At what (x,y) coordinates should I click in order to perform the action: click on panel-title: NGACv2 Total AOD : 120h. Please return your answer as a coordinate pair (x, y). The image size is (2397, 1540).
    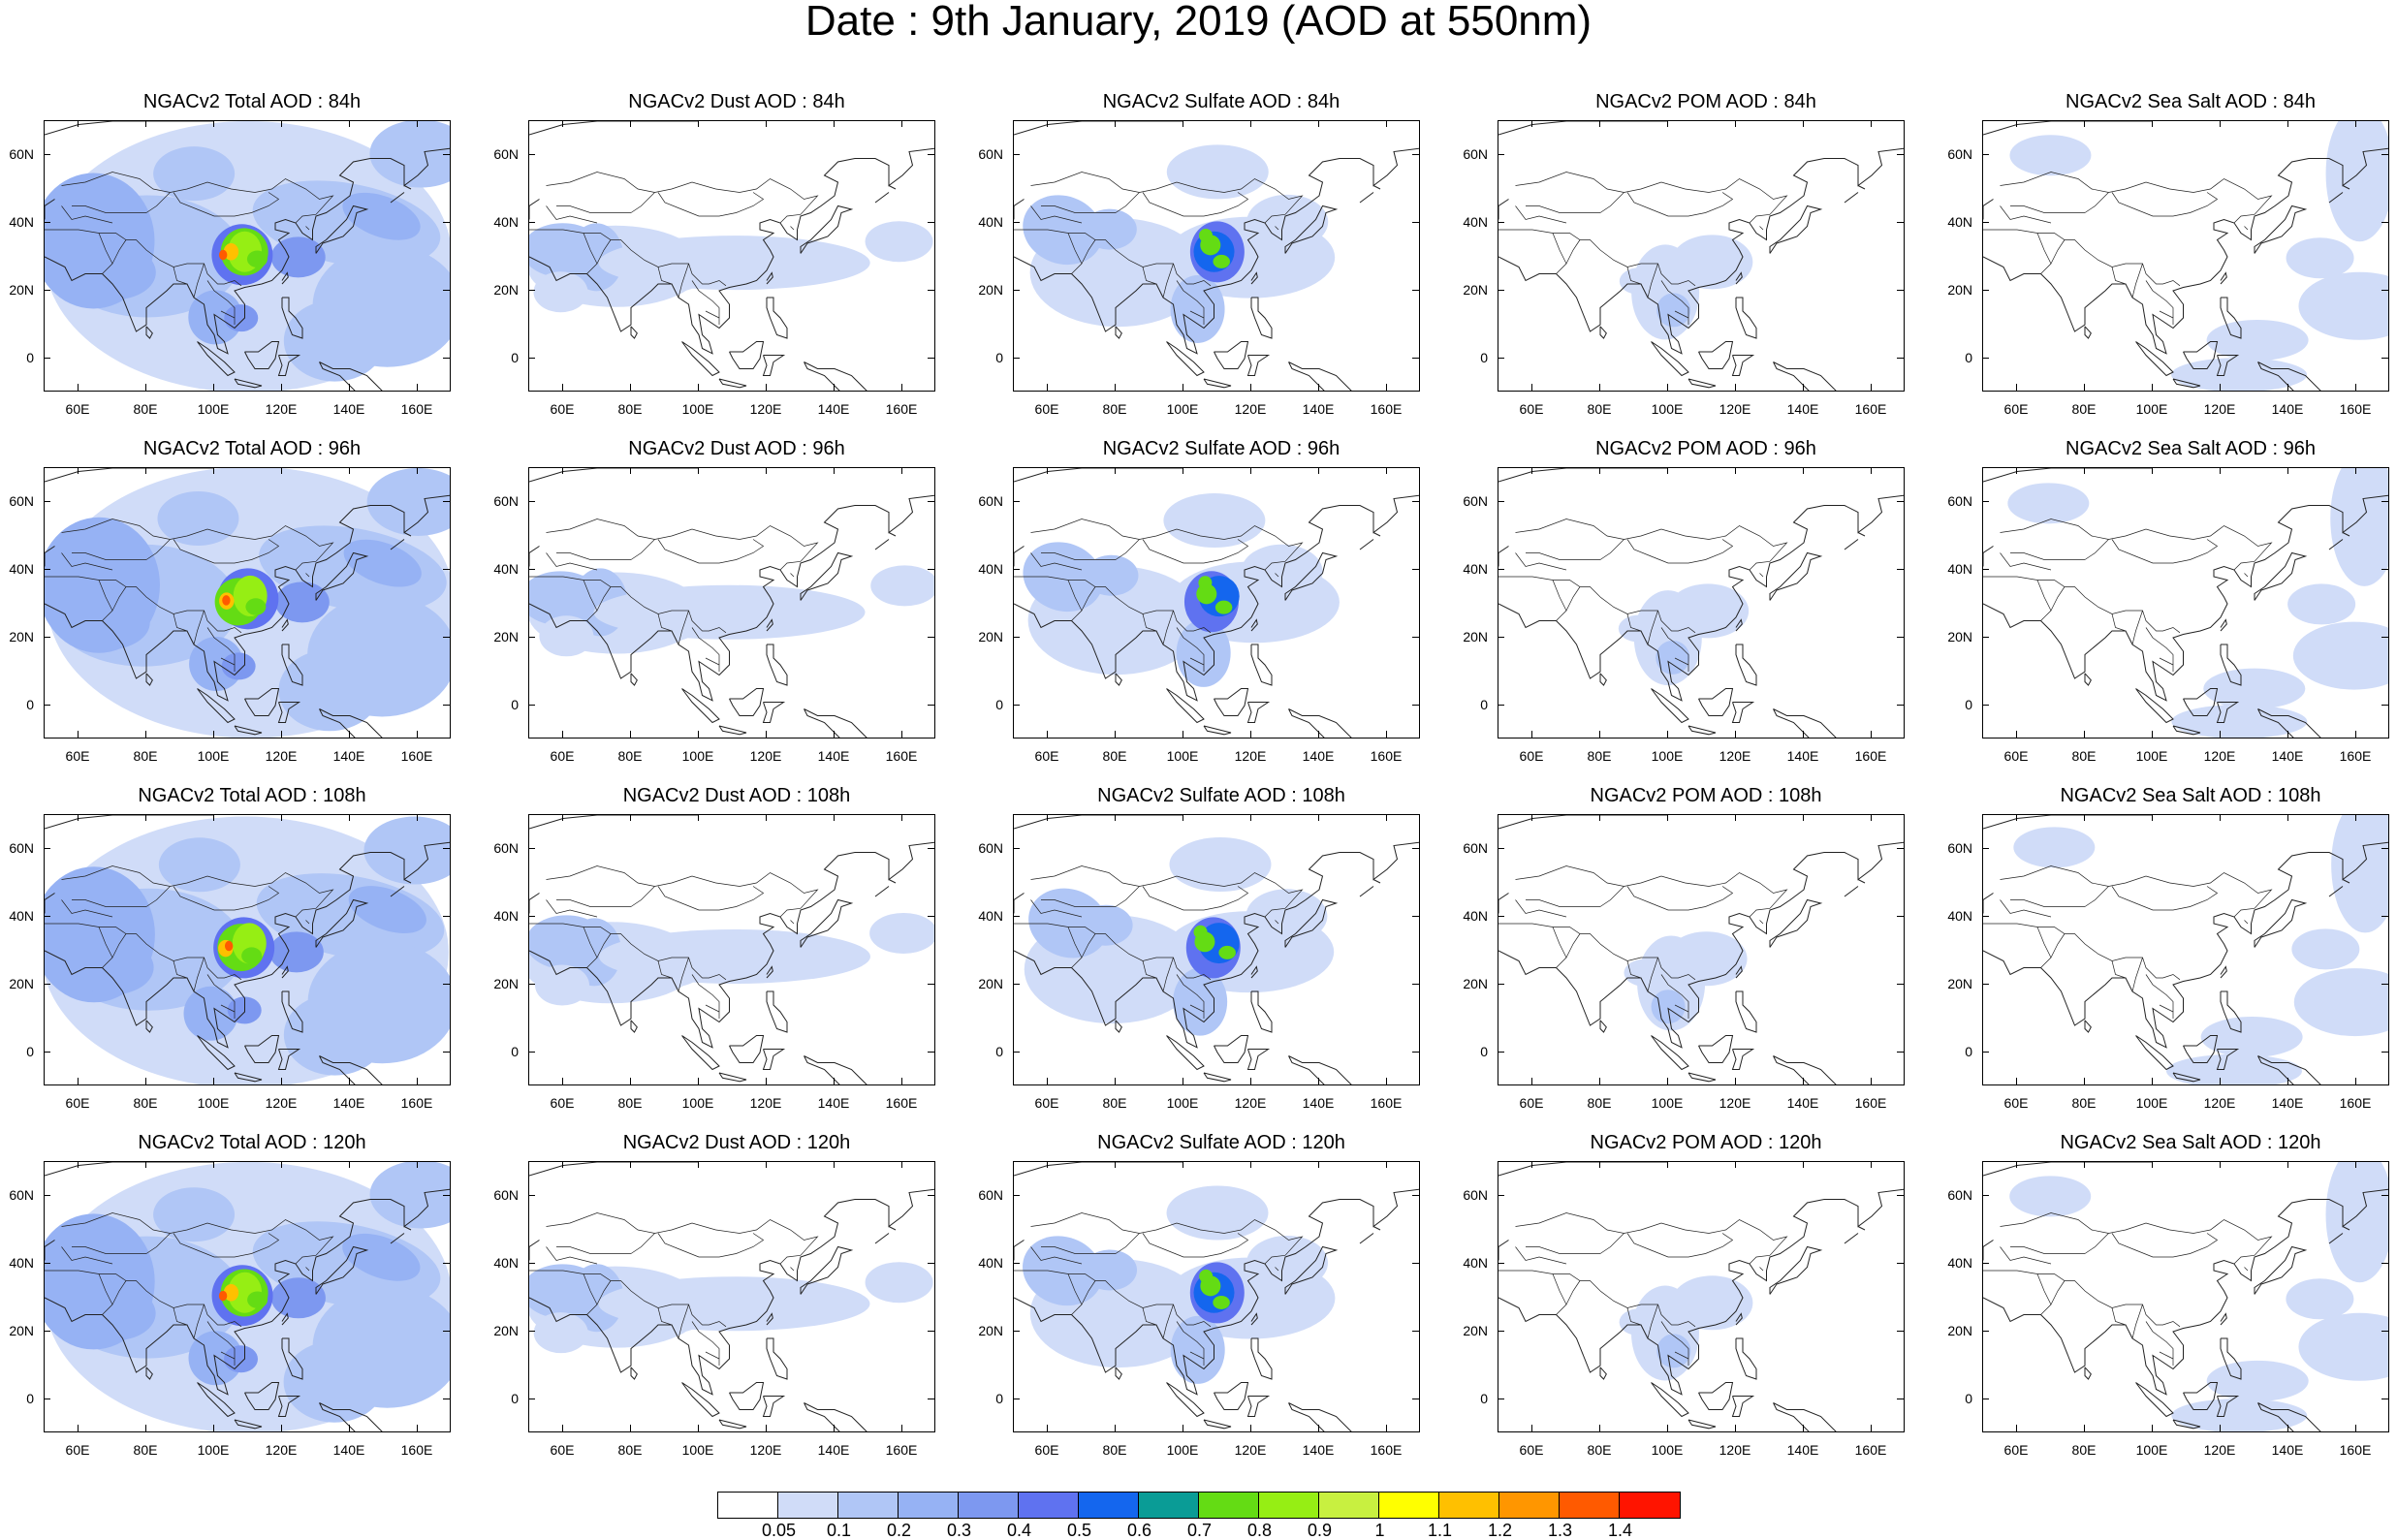
    Looking at the image, I should click on (252, 1142).